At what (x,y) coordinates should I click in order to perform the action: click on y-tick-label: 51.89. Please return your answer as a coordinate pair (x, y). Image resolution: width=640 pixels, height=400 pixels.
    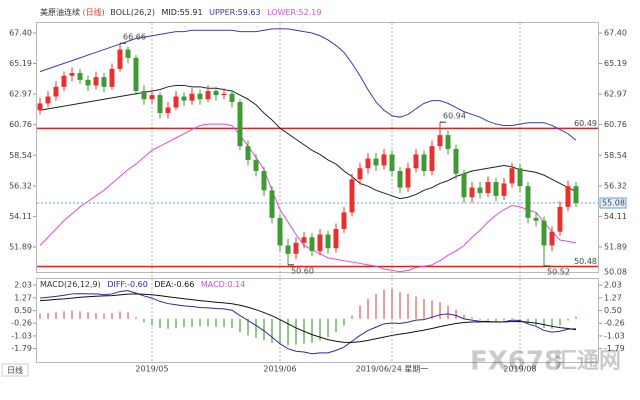
    Looking at the image, I should click on (20, 247).